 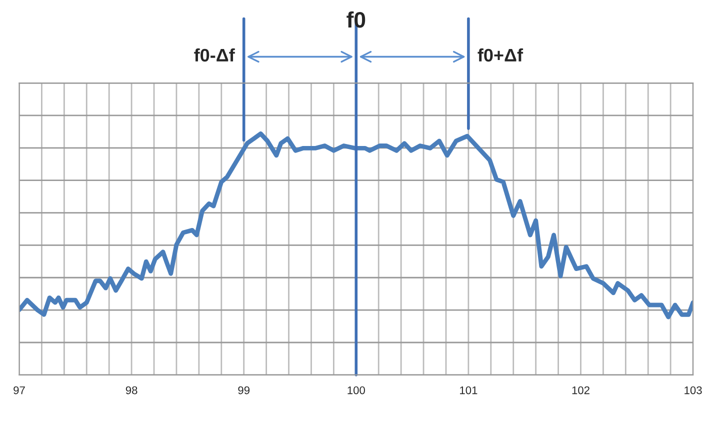 I want to click on ref-line-label: f0-Δf, so click(x=214, y=55).